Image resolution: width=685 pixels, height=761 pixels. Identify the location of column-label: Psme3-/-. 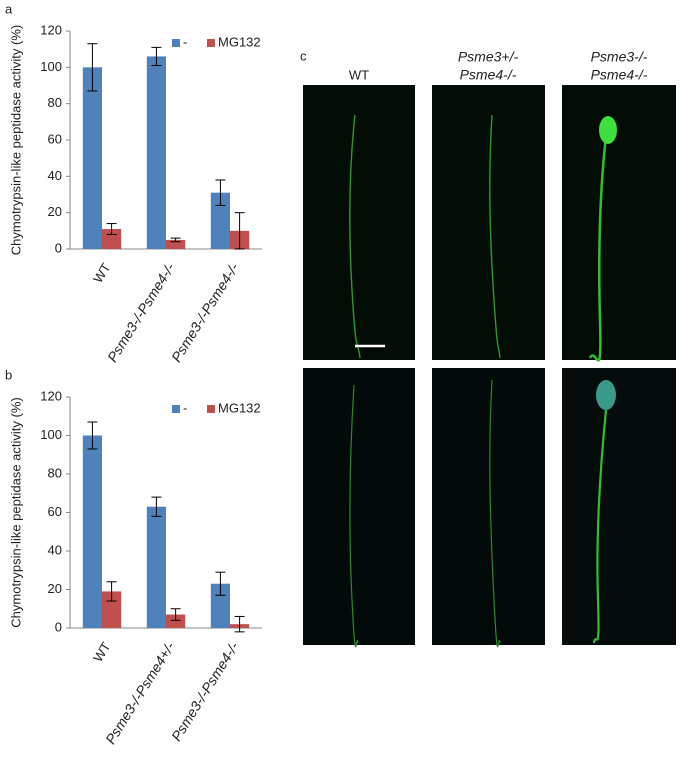
(619, 57).